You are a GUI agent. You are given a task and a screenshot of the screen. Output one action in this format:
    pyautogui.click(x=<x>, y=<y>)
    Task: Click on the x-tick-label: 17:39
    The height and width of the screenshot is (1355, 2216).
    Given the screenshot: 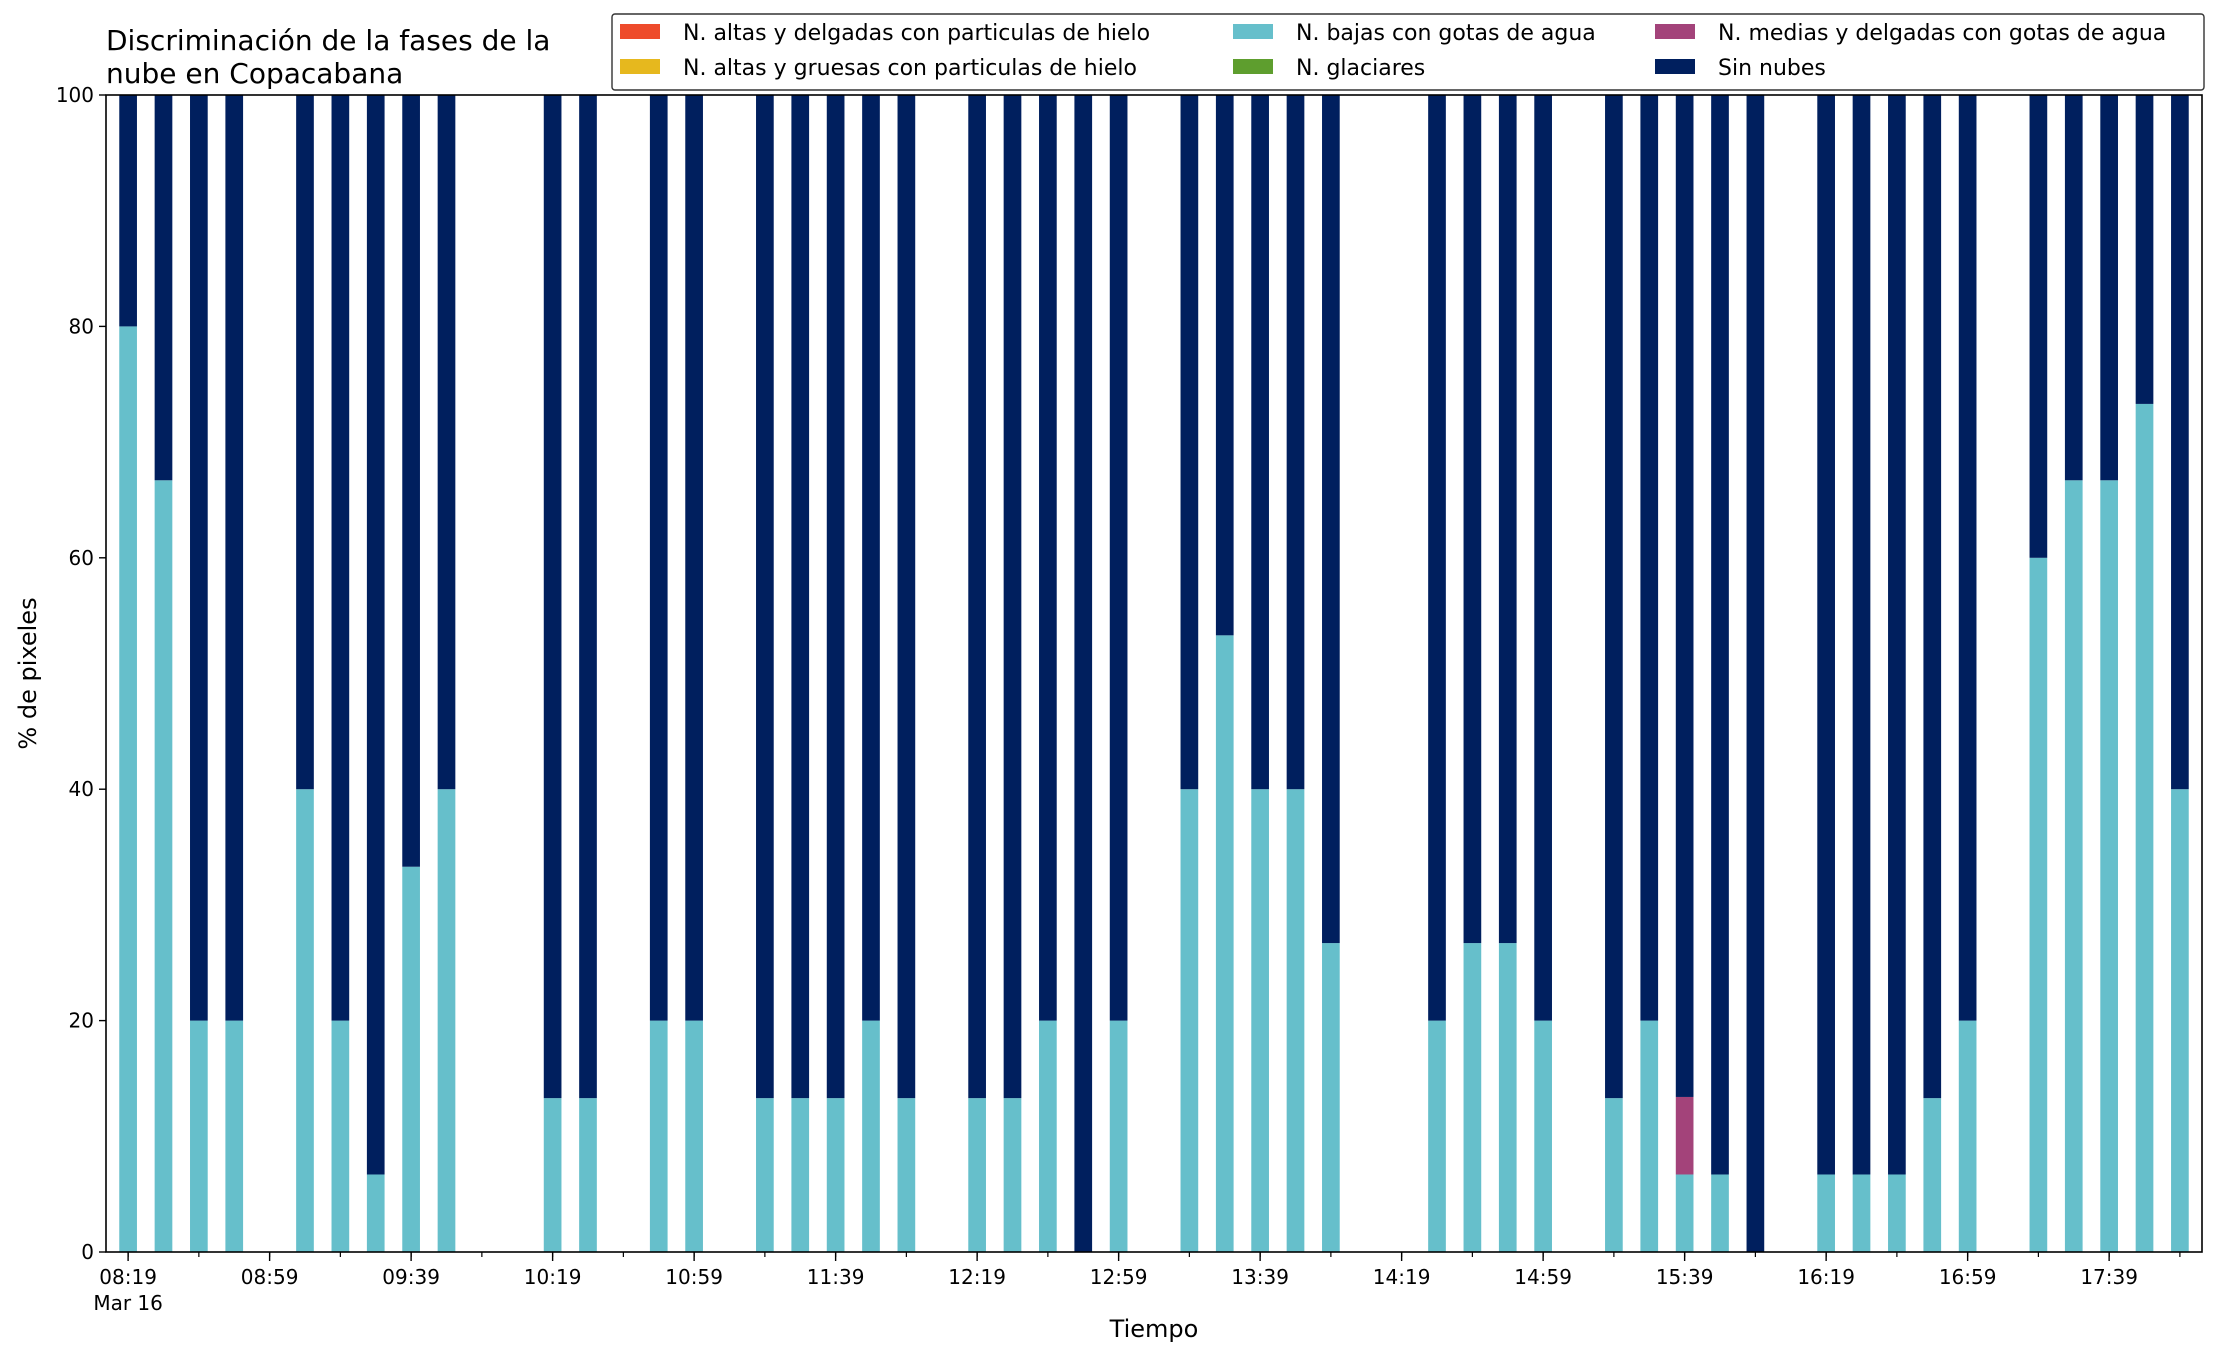 What is the action you would take?
    pyautogui.click(x=2109, y=1277)
    